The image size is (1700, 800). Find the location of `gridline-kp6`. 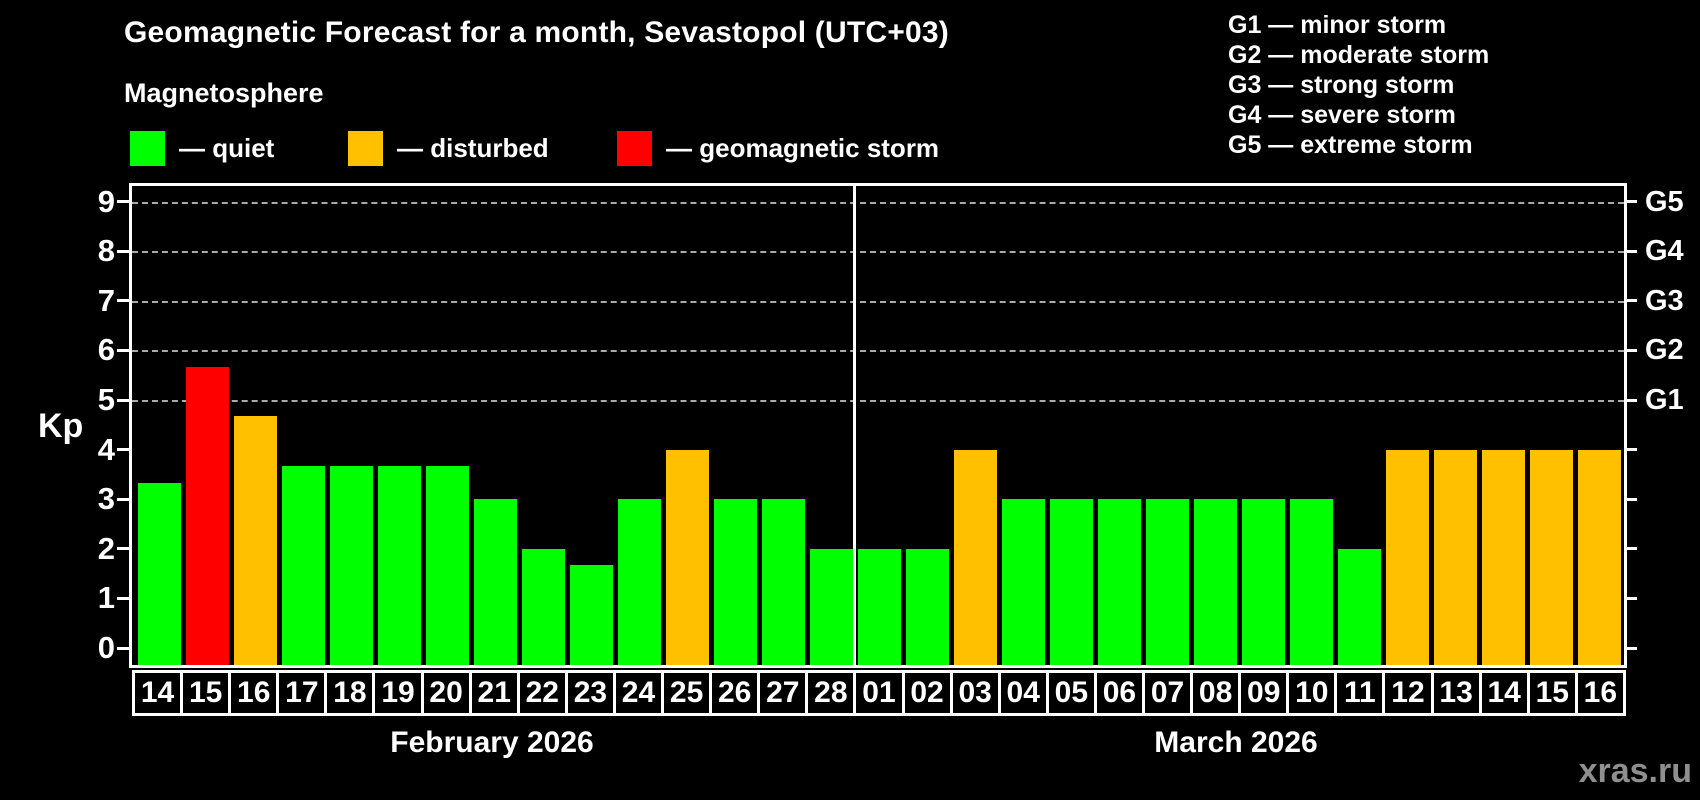

gridline-kp6 is located at coordinates (878, 351).